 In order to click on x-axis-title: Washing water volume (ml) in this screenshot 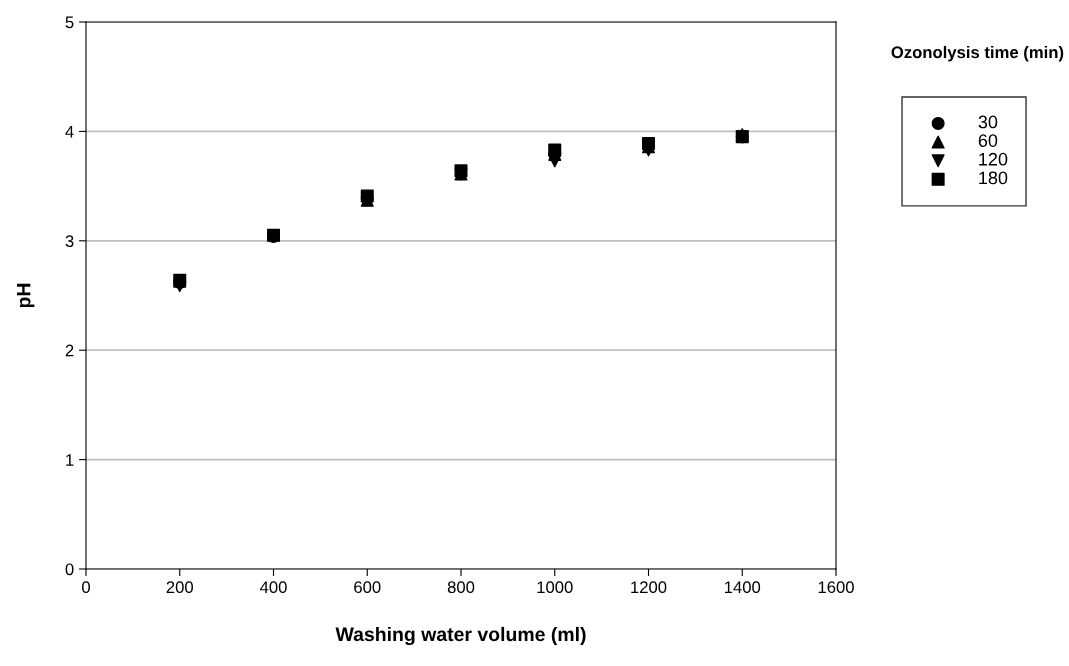, I will do `click(460, 636)`.